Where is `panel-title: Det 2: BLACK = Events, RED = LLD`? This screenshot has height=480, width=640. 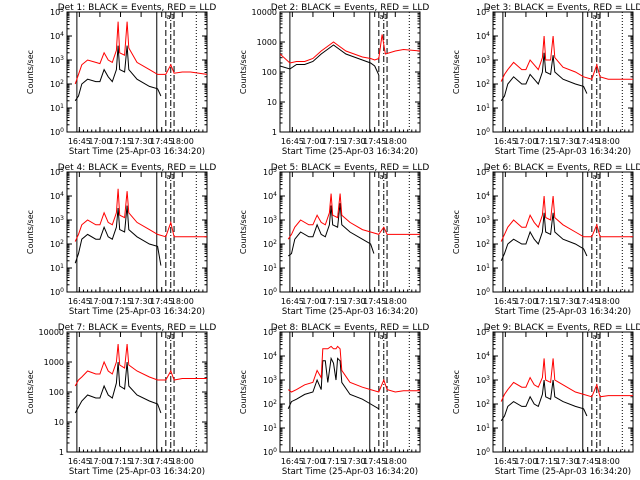
panel-title: Det 2: BLACK = Events, RED = LLD is located at coordinates (350, 8).